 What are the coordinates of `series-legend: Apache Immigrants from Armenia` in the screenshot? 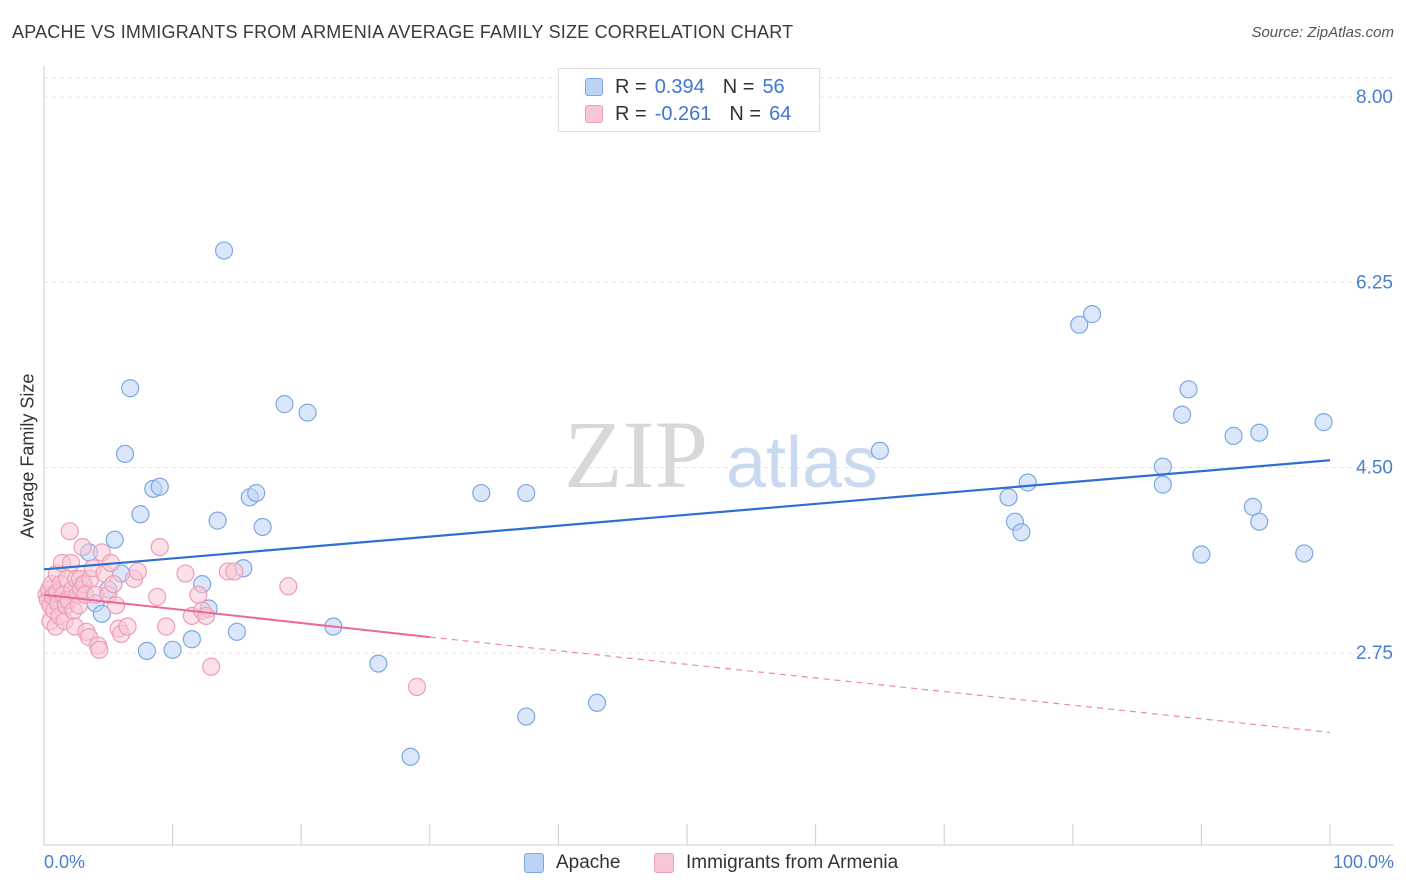 It's located at (703, 865).